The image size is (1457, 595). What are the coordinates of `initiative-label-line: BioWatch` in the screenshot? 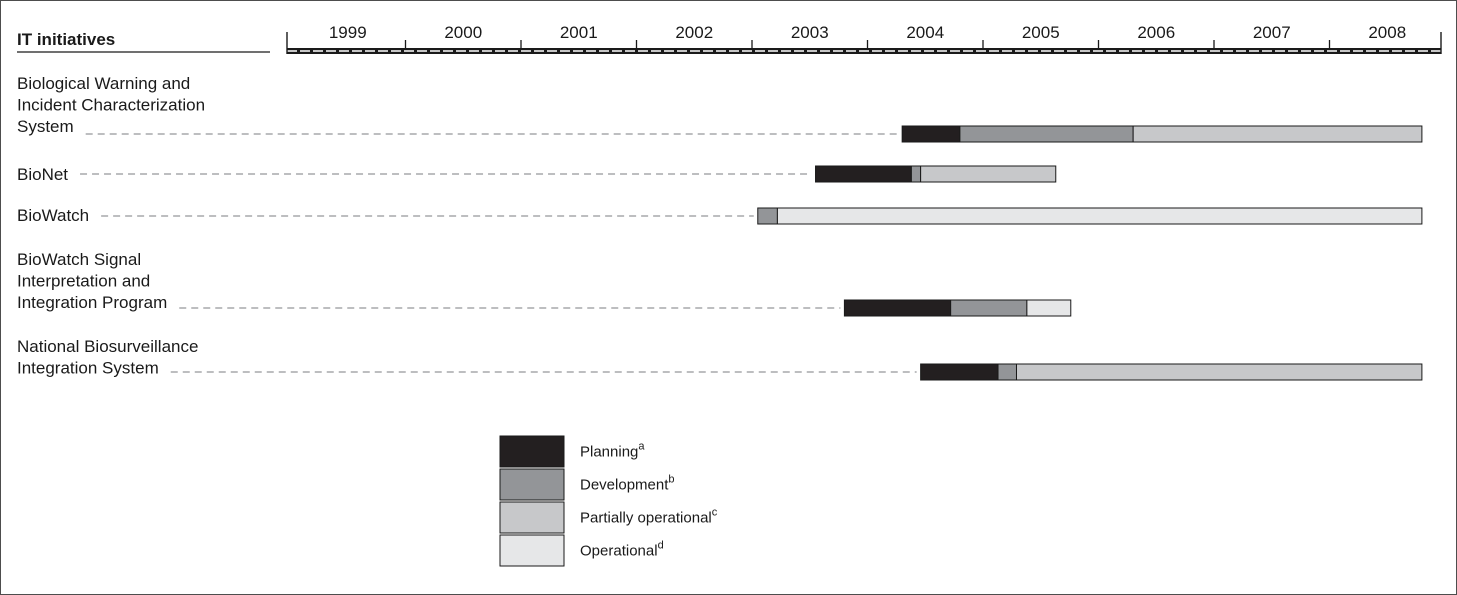 It's located at (53, 215).